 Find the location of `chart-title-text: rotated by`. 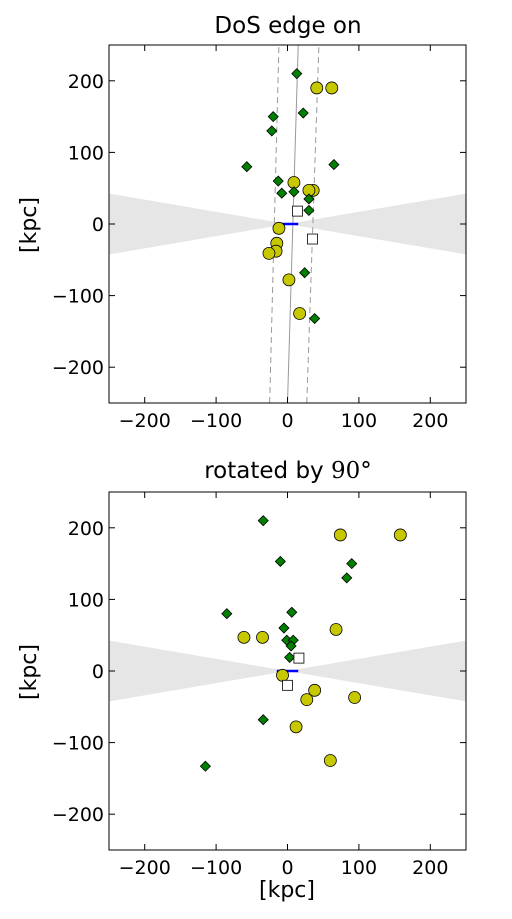

chart-title-text: rotated by is located at coordinates (267, 471).